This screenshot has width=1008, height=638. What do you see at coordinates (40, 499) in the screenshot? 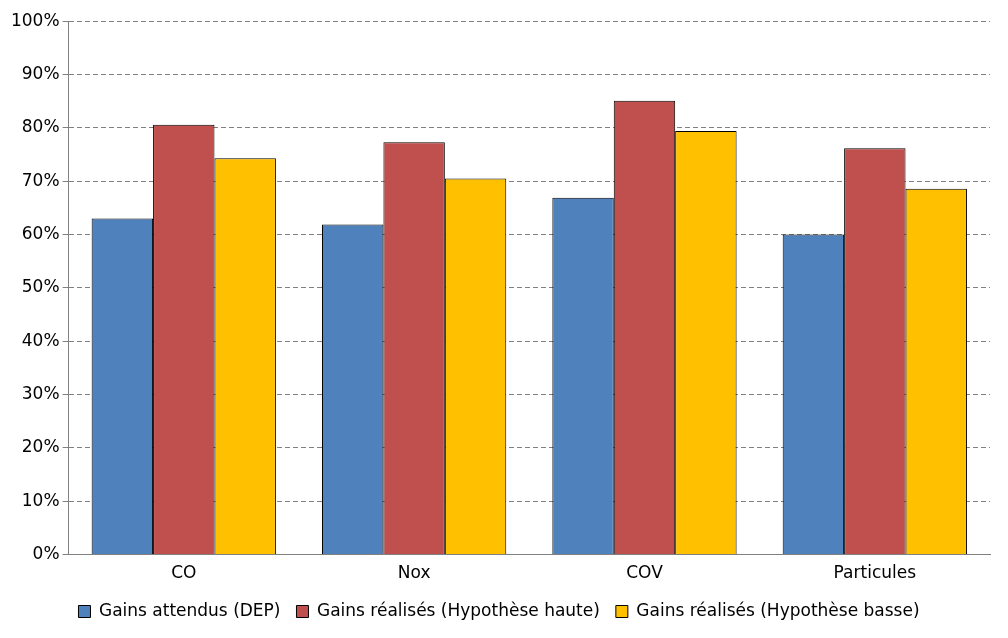
I see `y-tick-label: 10%` at bounding box center [40, 499].